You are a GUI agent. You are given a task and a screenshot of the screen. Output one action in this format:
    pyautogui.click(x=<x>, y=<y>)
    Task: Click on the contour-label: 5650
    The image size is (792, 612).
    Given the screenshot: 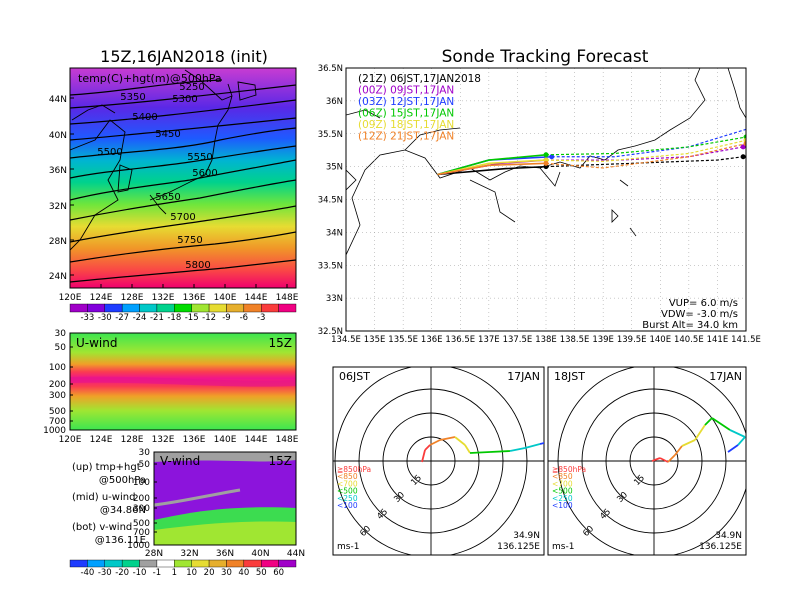 What is the action you would take?
    pyautogui.click(x=167, y=197)
    